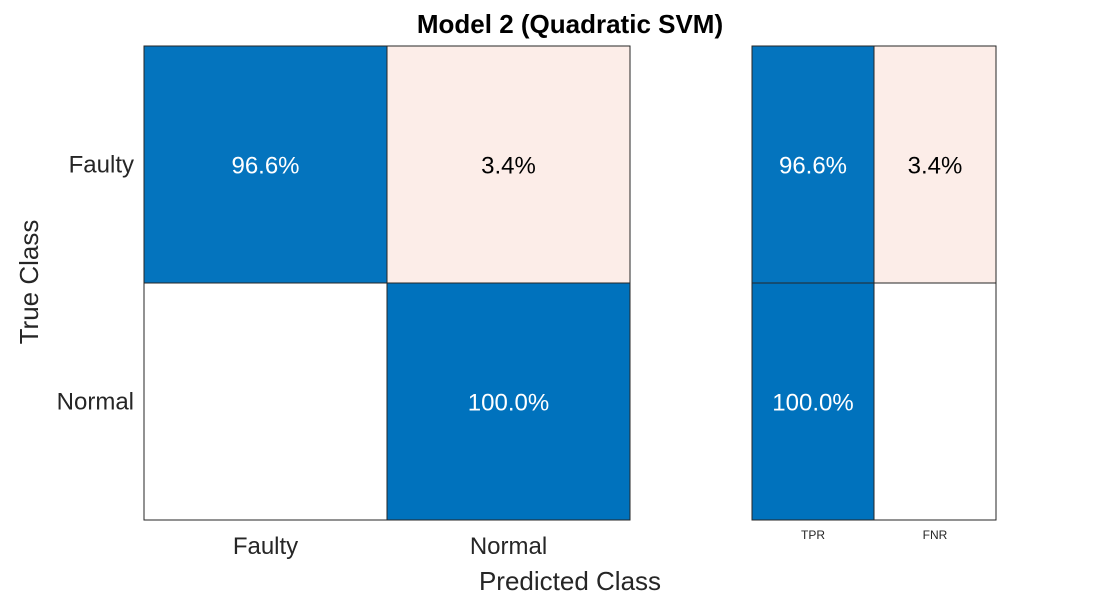 This screenshot has height=599, width=1100. What do you see at coordinates (935, 535) in the screenshot?
I see `summary-column-tick-label: FNR` at bounding box center [935, 535].